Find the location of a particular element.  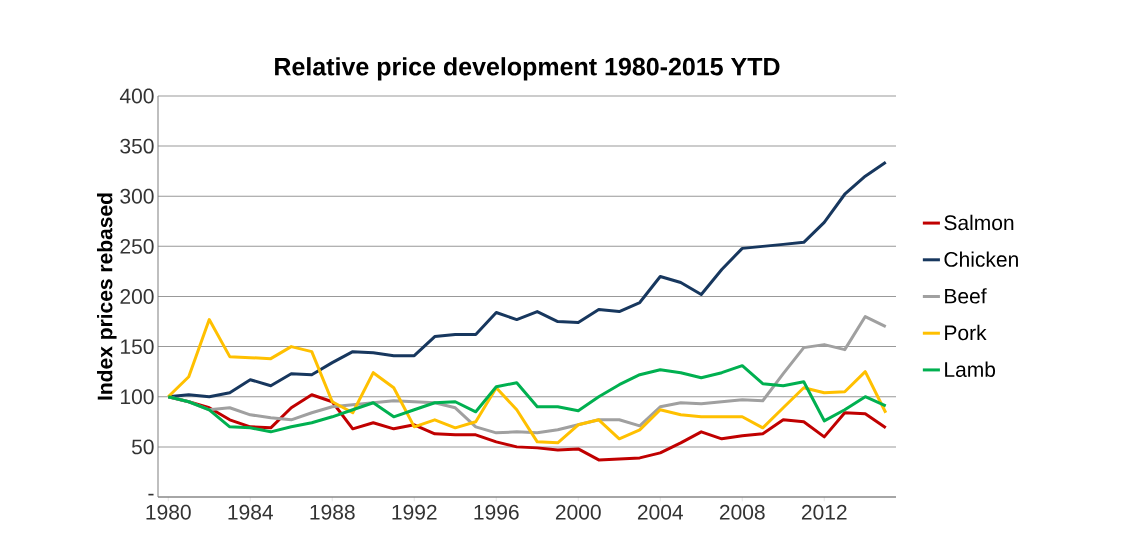

y-tick-label: 400 is located at coordinates (136, 96).